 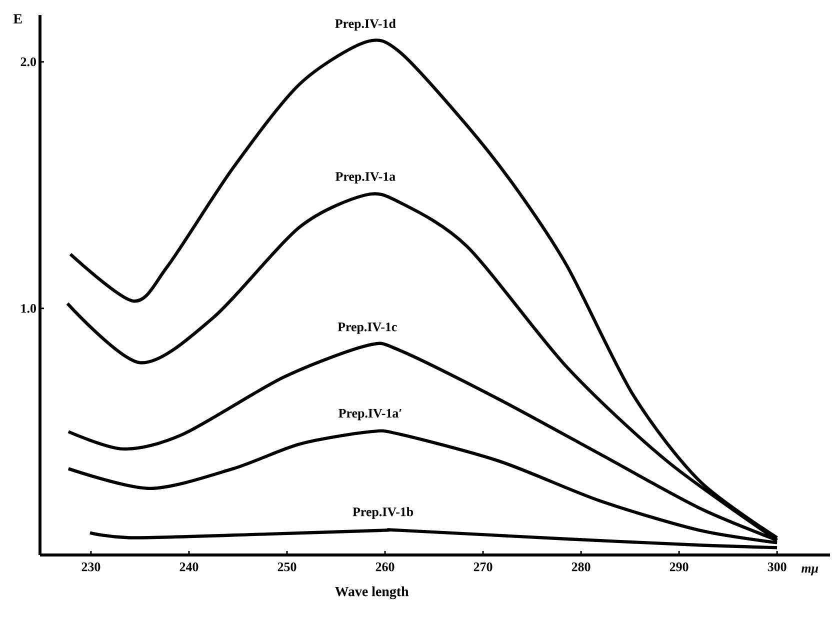 What do you see at coordinates (372, 593) in the screenshot?
I see `x-axis-title: Wave length` at bounding box center [372, 593].